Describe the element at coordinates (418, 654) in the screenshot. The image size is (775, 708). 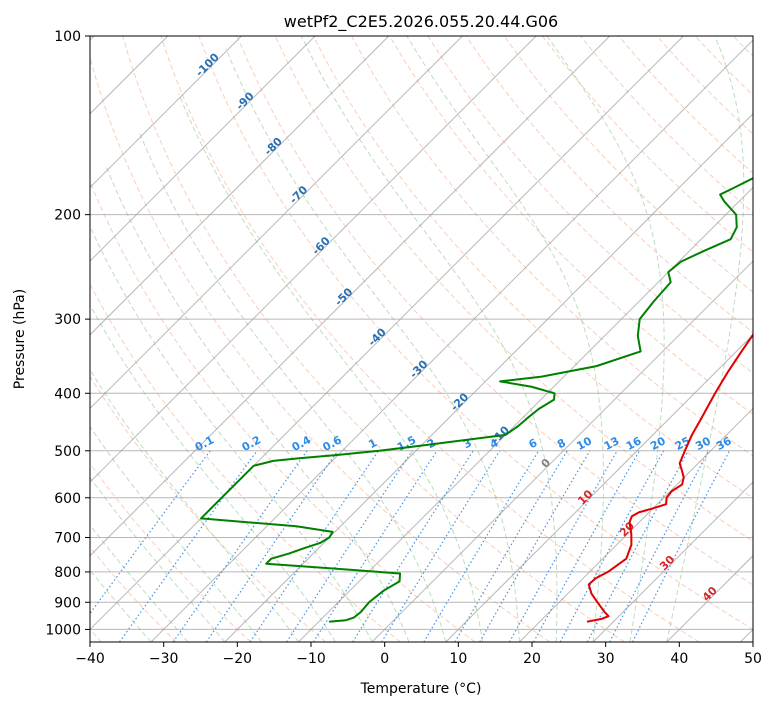
I see `x-axis: −40 −30 −20 −10 0 10 20 30 40 50` at that location.